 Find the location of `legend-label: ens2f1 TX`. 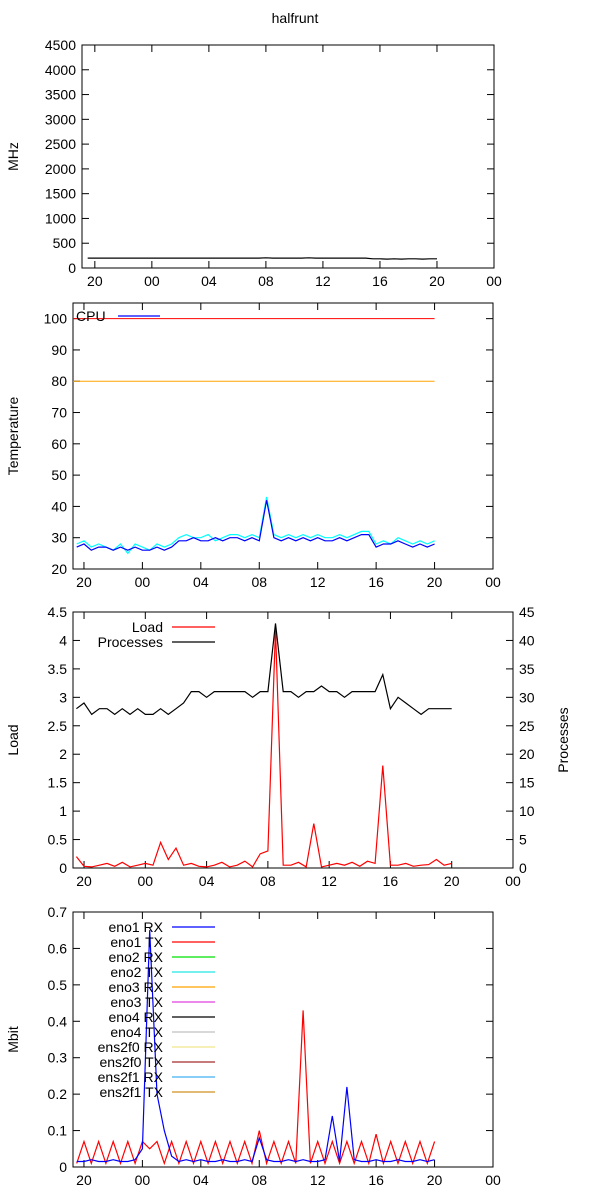

legend-label: ens2f1 TX is located at coordinates (131, 1092).